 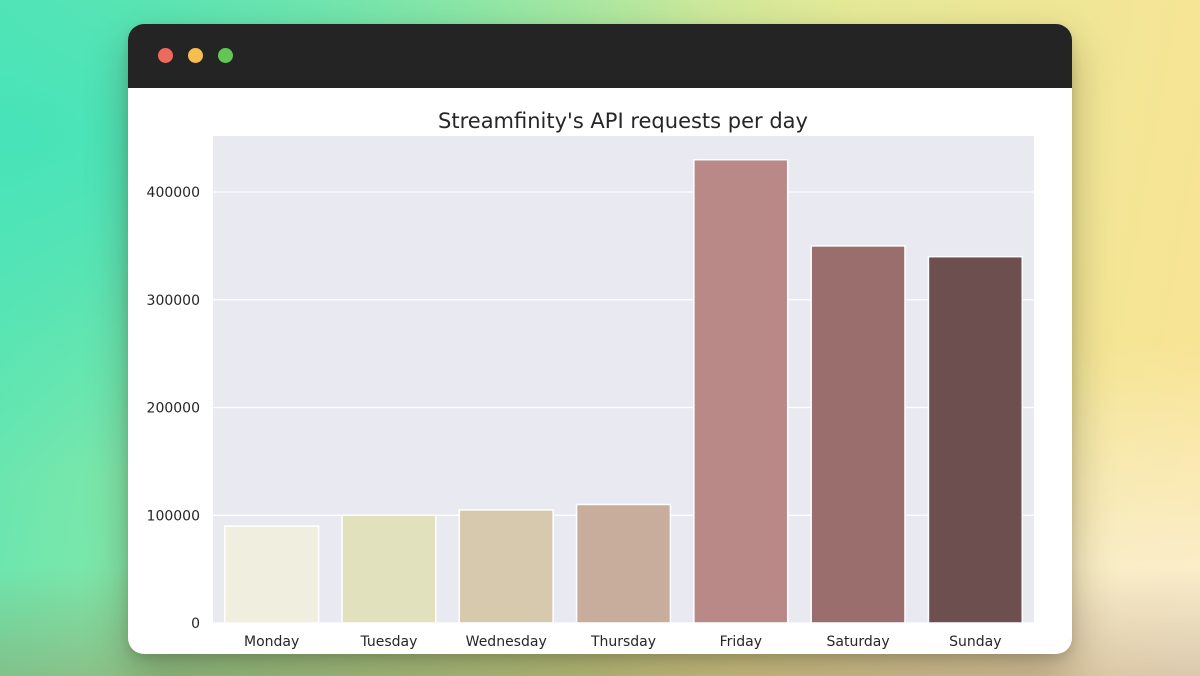 What do you see at coordinates (858, 434) in the screenshot?
I see `bar-saturday` at bounding box center [858, 434].